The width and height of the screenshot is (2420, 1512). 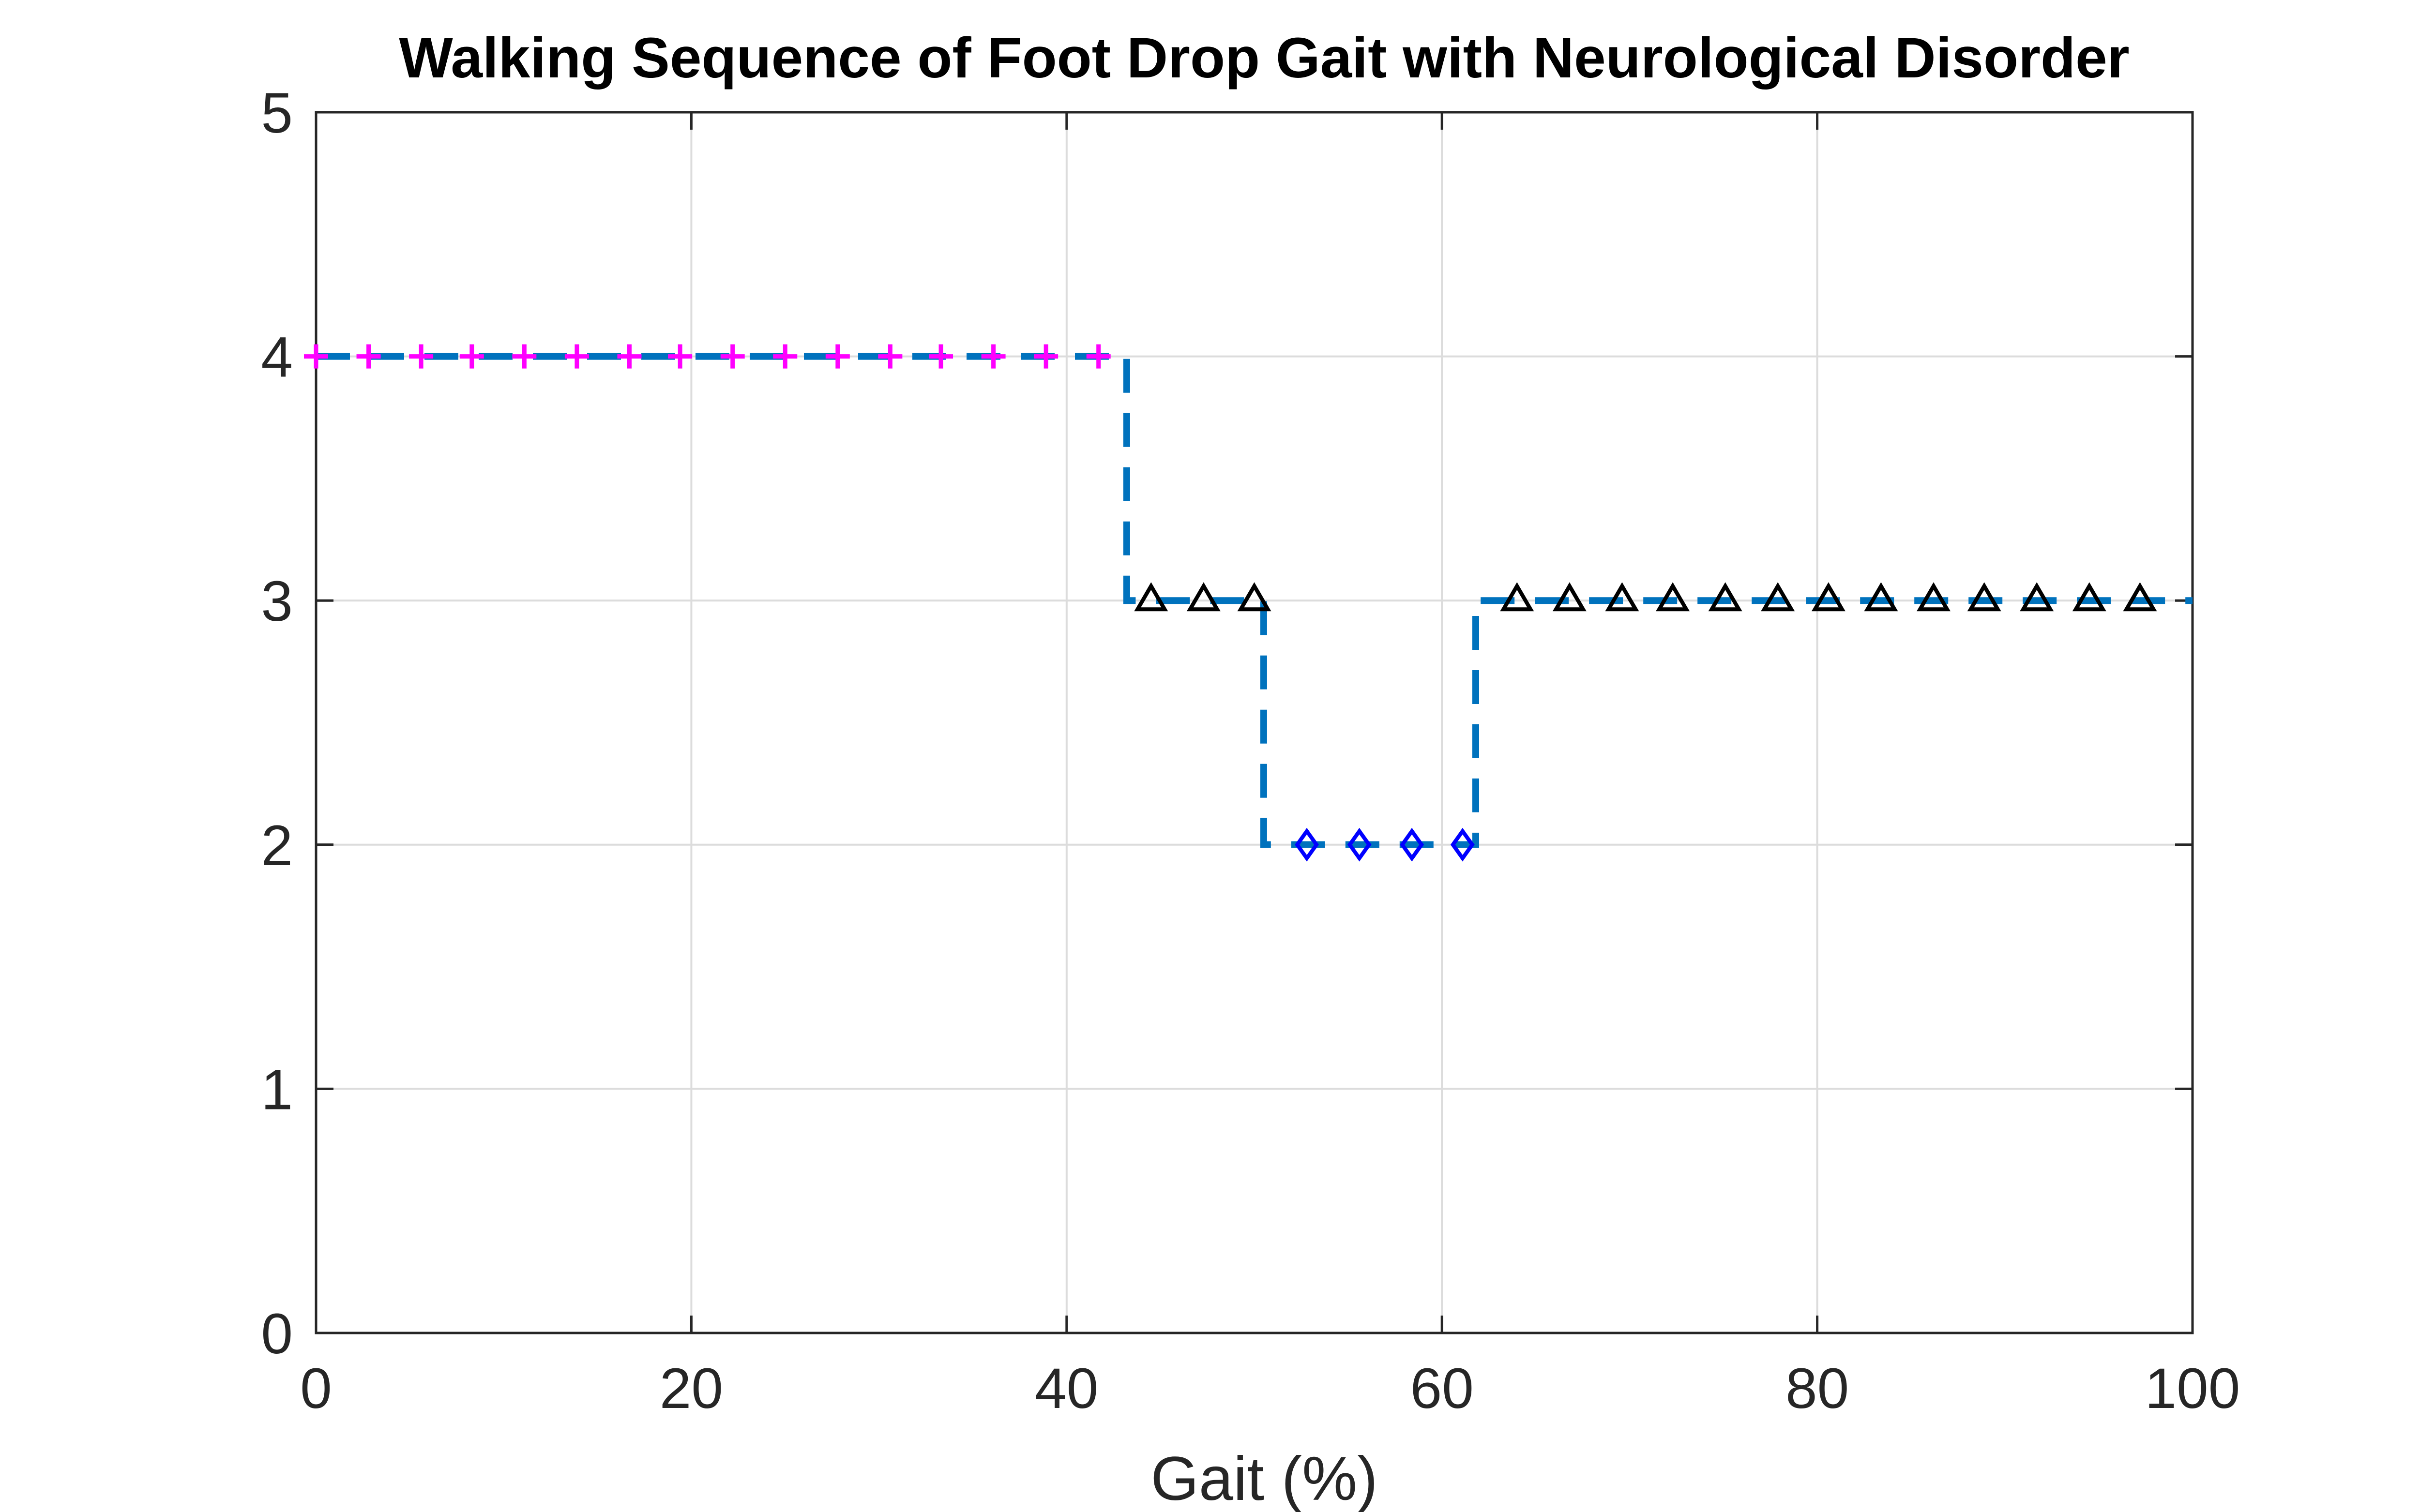 I want to click on triangle-marker-series, so click(x=1645, y=597).